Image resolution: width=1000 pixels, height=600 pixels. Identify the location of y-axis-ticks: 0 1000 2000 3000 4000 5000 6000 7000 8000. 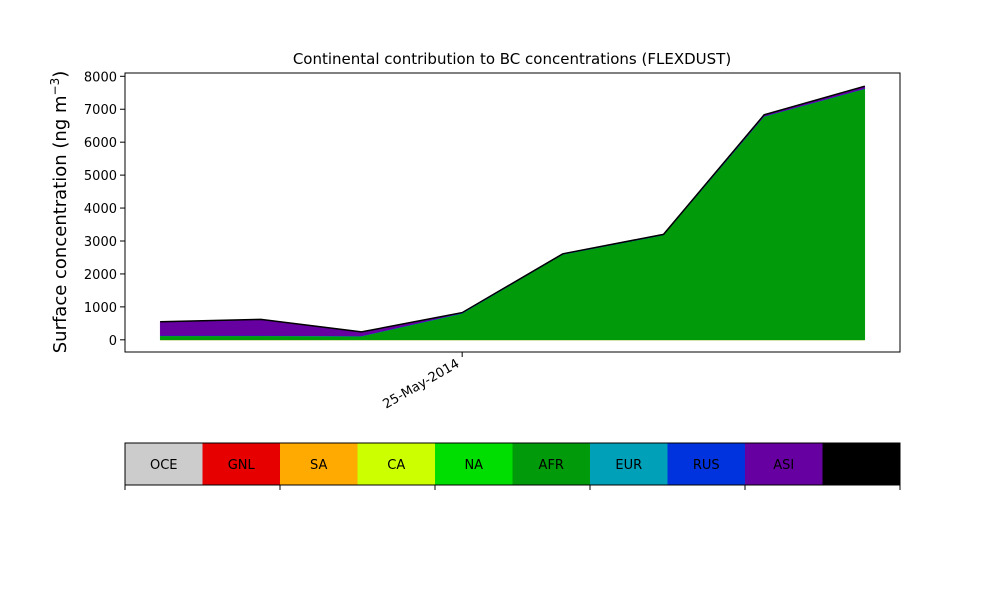
(104, 209).